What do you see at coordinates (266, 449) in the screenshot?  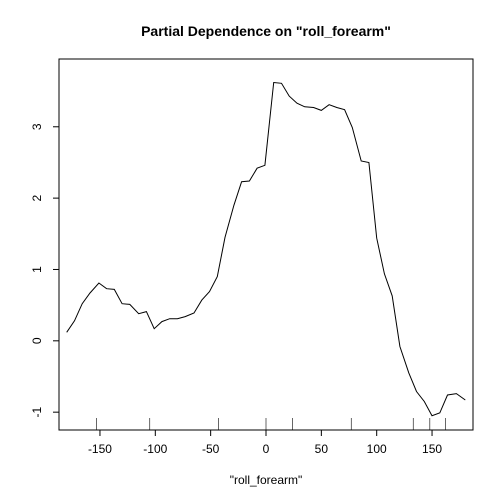 I see `x-tick-label: 0` at bounding box center [266, 449].